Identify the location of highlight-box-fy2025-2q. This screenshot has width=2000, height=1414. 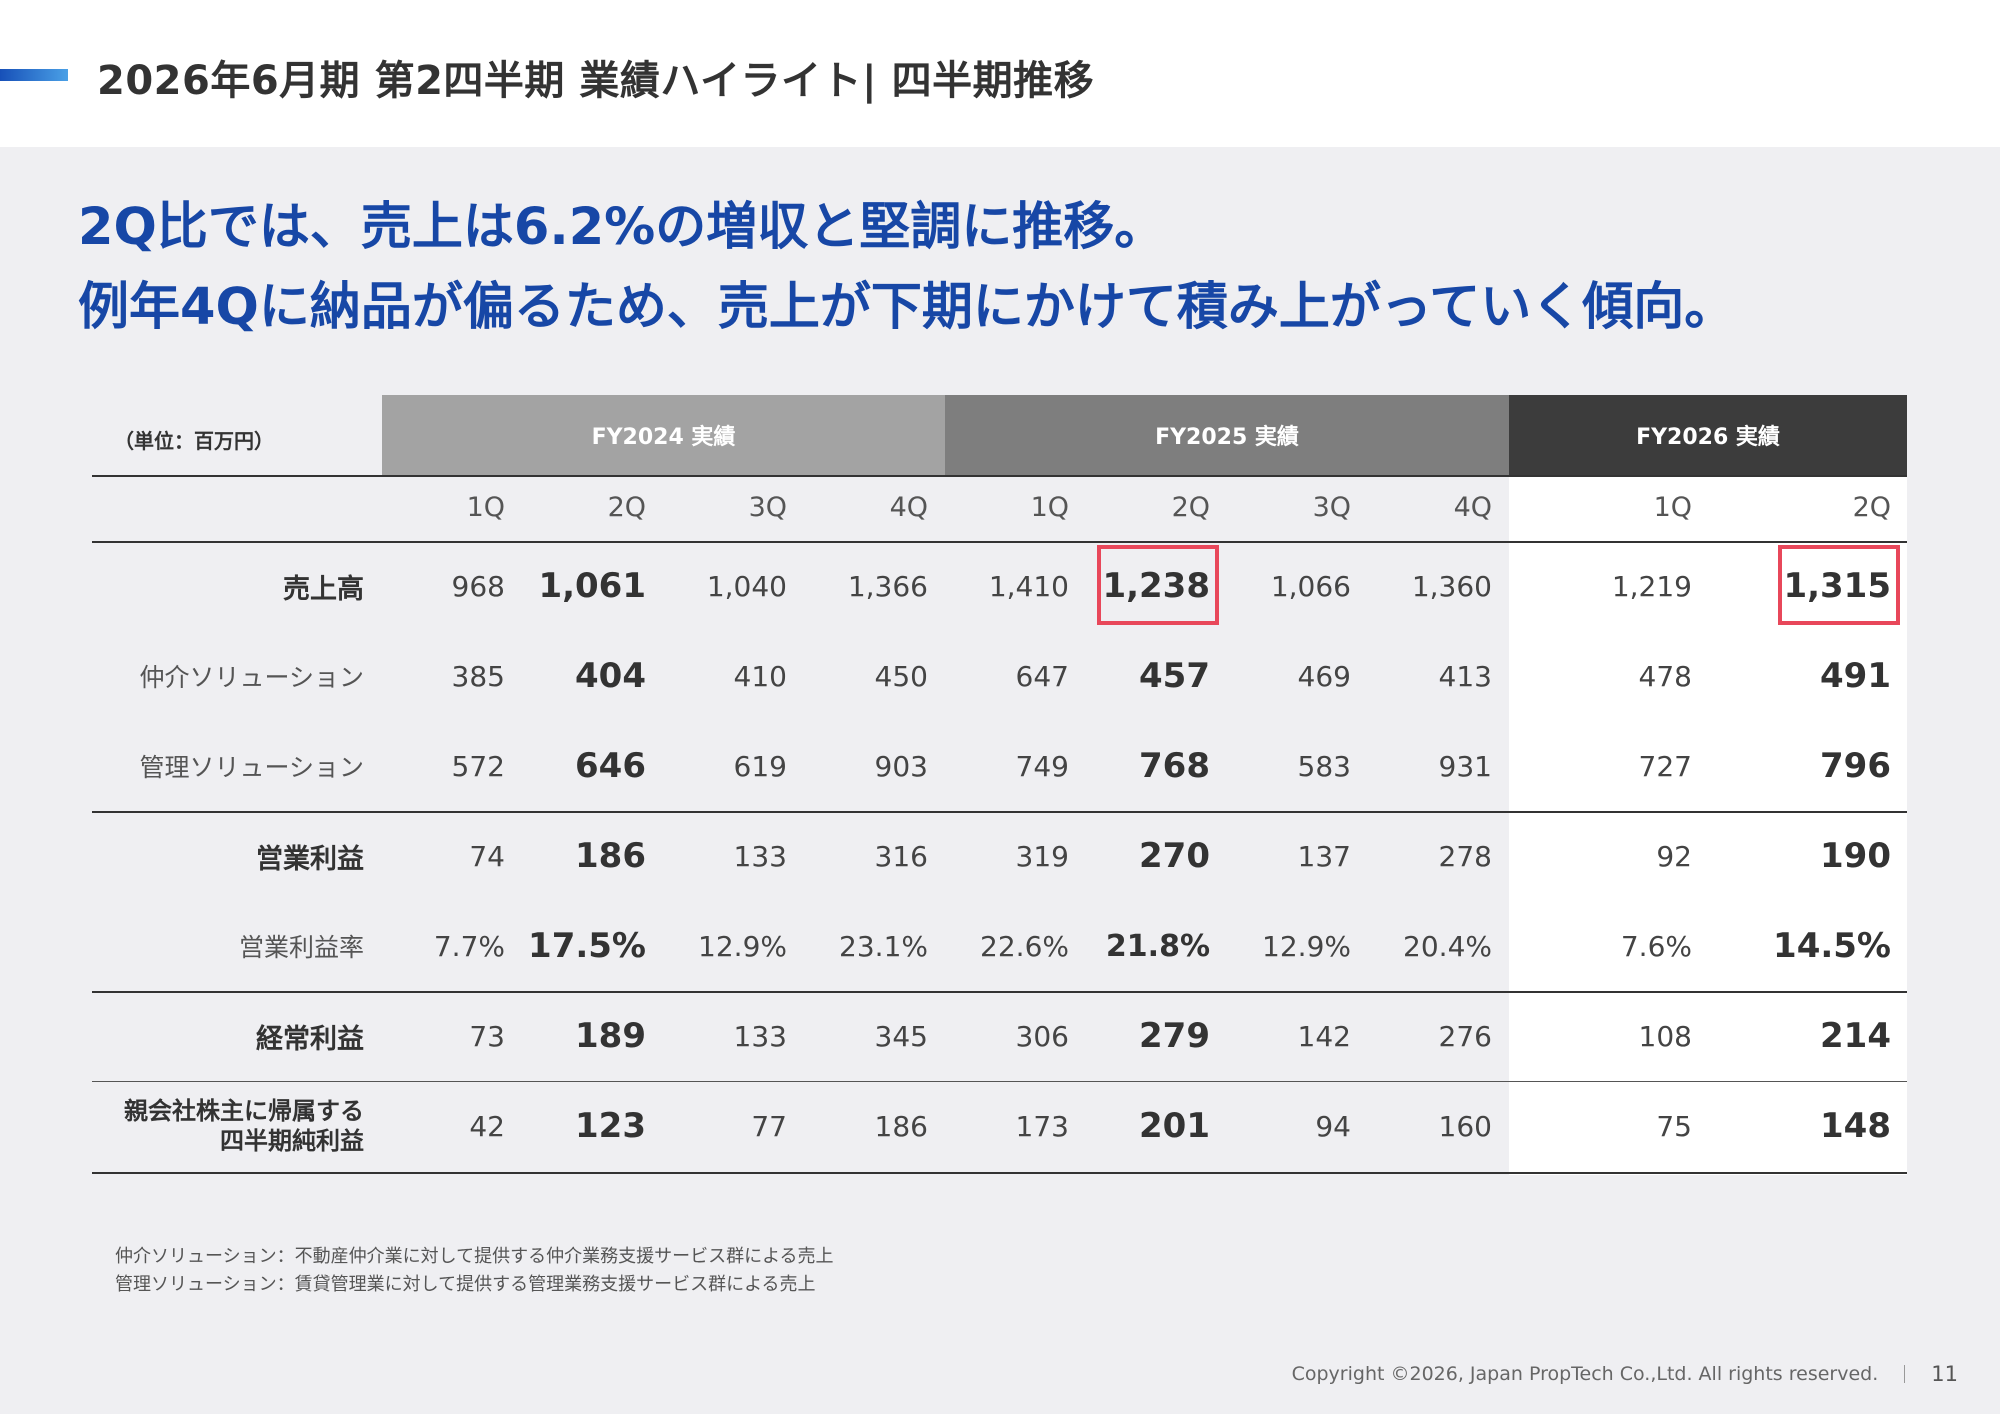
(1158, 585).